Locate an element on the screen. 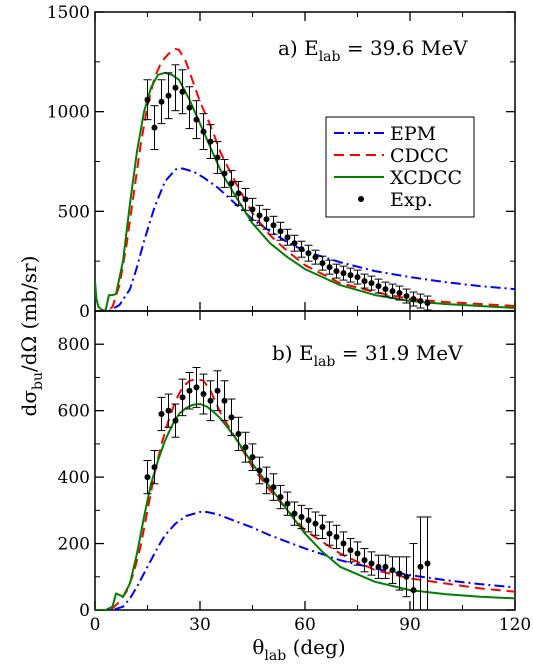  panel-bottom-annotation-rest: = 31.9 MeV is located at coordinates (399, 353).